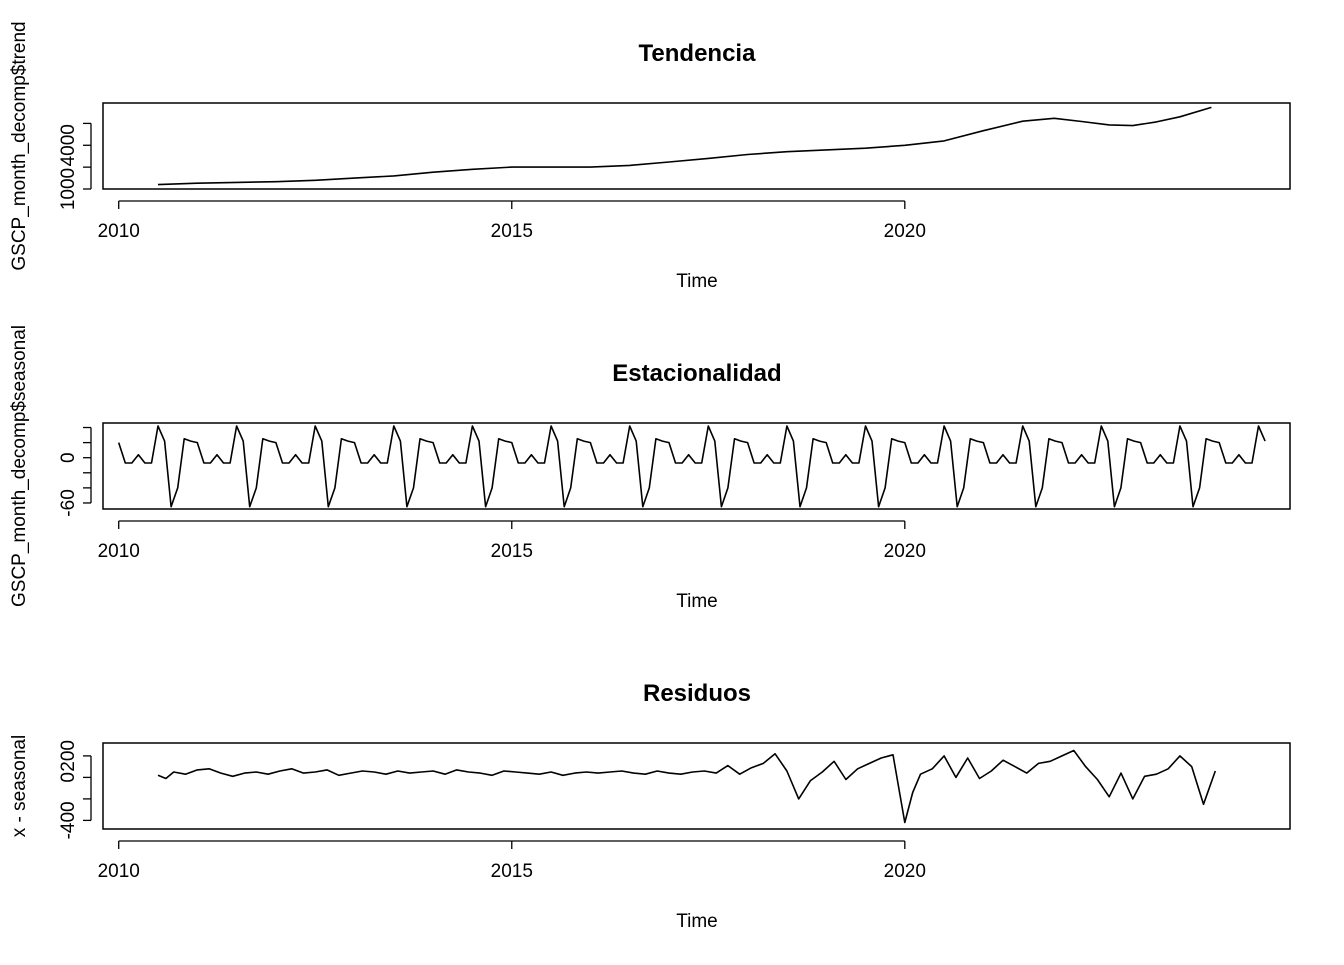  What do you see at coordinates (68, 756) in the screenshot?
I see `panel-residuals-y-tick-label: 200` at bounding box center [68, 756].